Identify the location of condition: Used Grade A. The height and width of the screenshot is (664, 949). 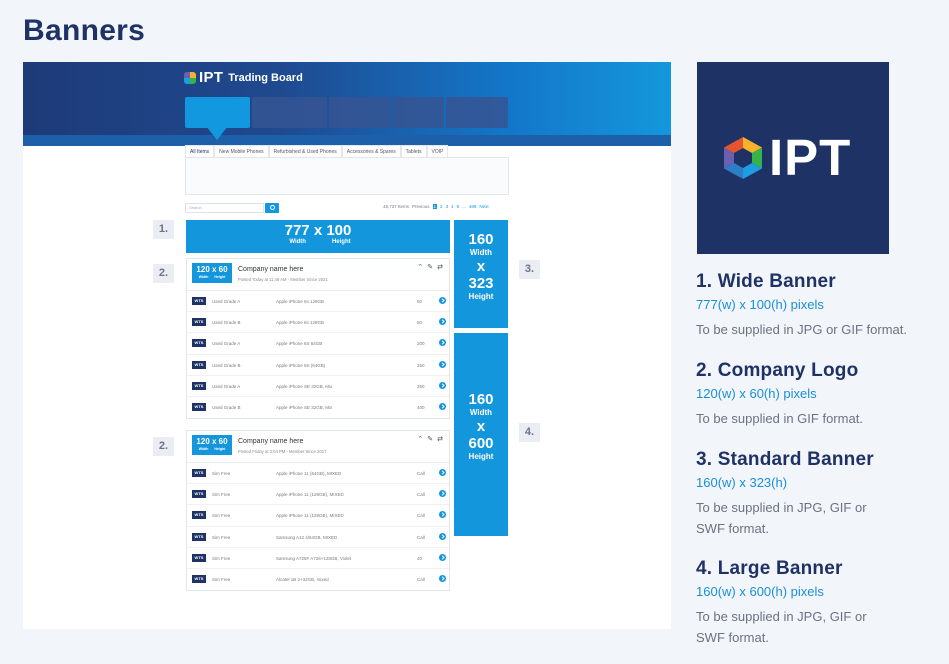
(226, 344).